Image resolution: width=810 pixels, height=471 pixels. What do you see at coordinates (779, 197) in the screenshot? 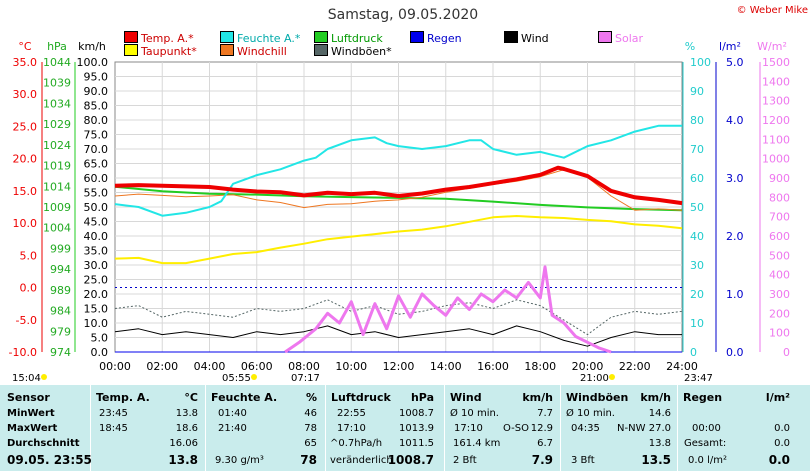
I see `solar-axis-label: 800` at bounding box center [779, 197].